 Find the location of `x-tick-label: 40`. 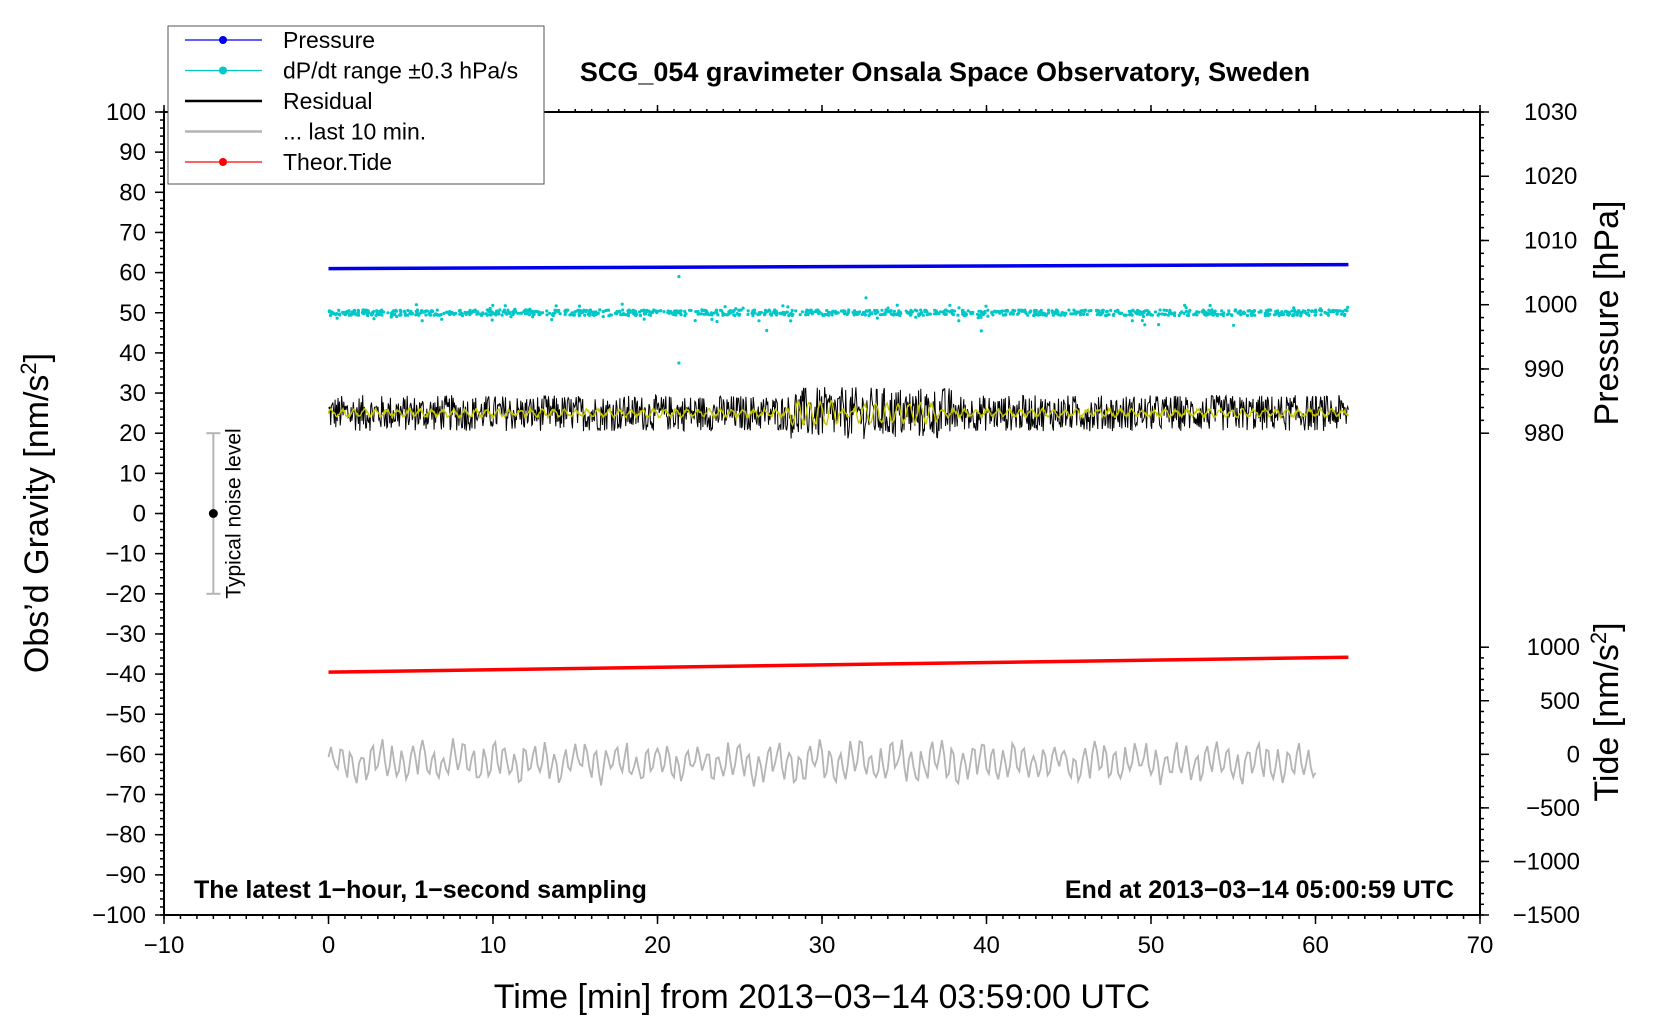

x-tick-label: 40 is located at coordinates (986, 945).